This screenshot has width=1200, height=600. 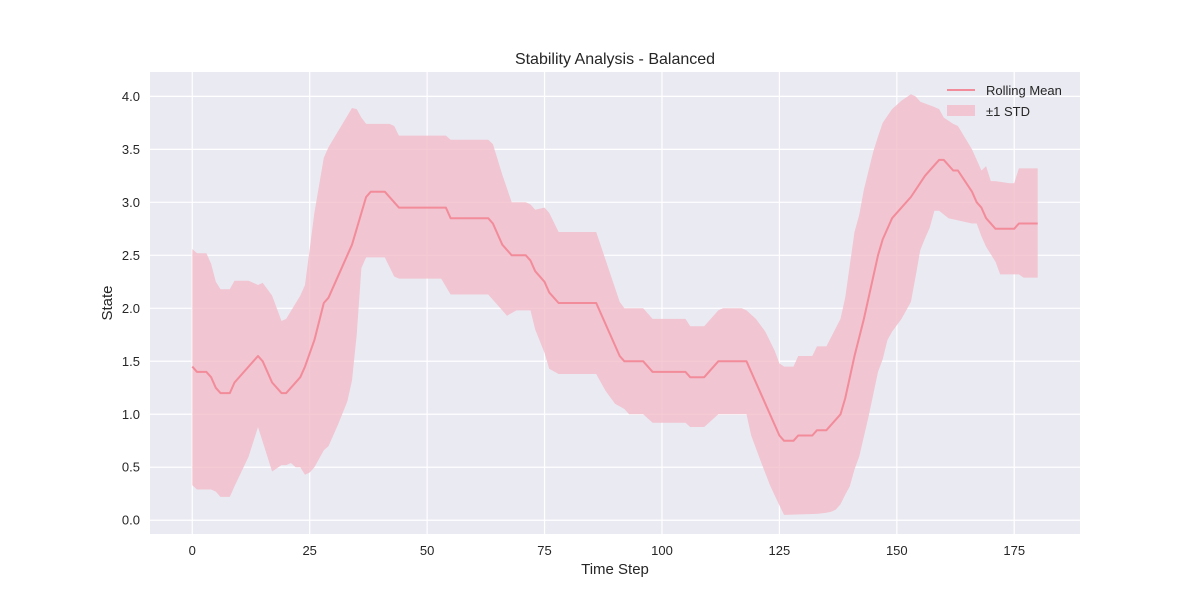 I want to click on x-tick-label: 25, so click(x=309, y=550).